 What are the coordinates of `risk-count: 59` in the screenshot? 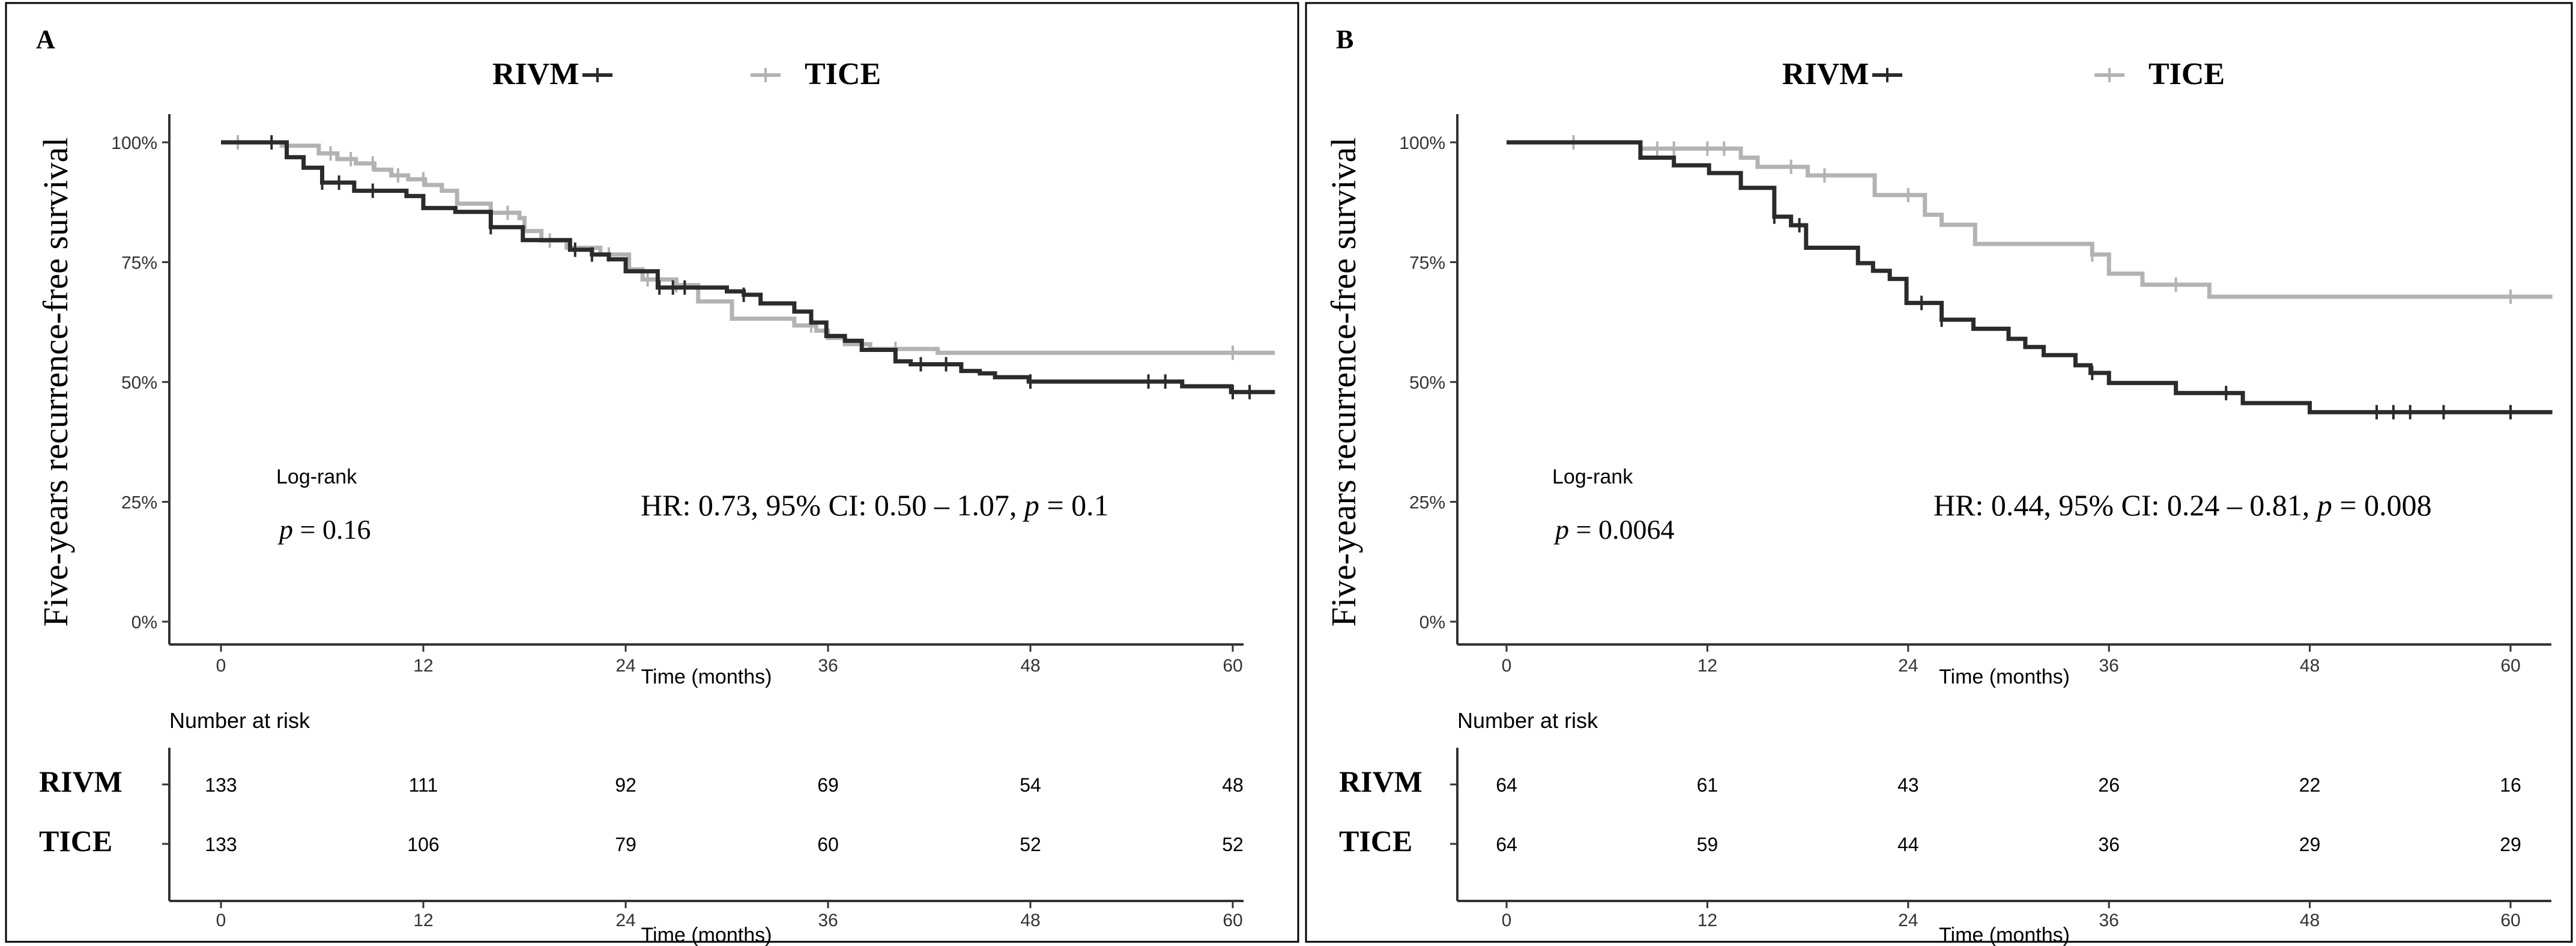 It's located at (1708, 845).